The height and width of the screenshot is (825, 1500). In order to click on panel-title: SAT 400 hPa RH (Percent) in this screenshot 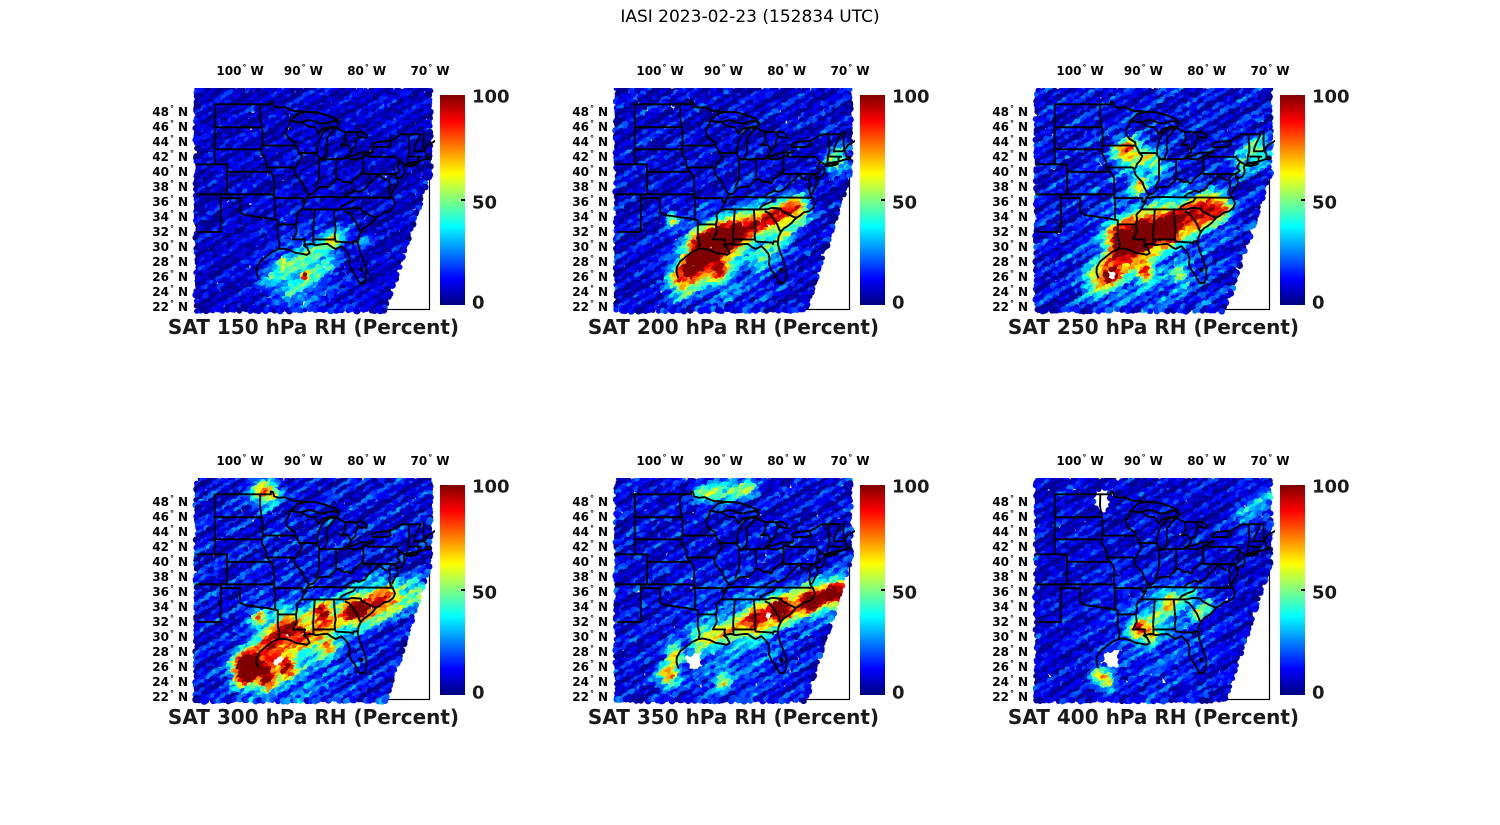, I will do `click(1153, 717)`.